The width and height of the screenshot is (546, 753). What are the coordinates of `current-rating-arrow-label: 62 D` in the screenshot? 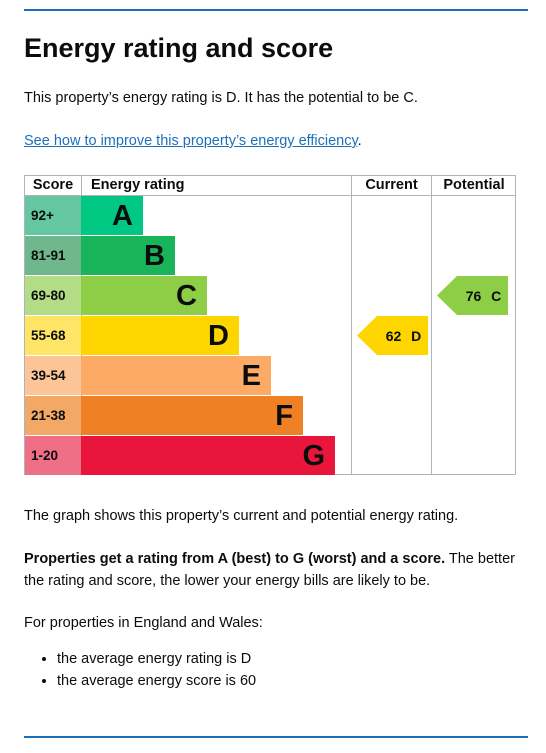 It's located at (403, 336).